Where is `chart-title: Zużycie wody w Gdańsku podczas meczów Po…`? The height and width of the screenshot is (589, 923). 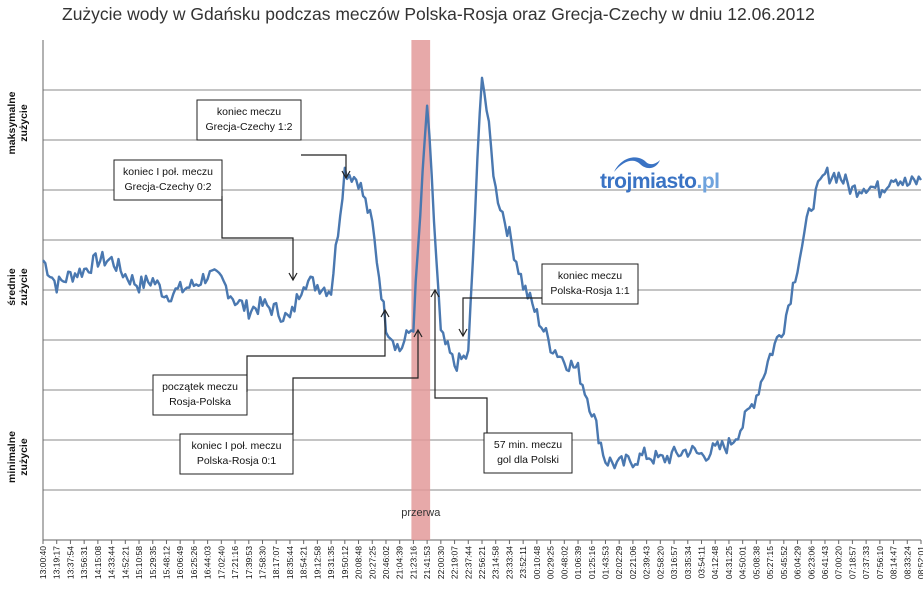
chart-title: Zużycie wody w Gdańsku podczas meczów Po… is located at coordinates (438, 14).